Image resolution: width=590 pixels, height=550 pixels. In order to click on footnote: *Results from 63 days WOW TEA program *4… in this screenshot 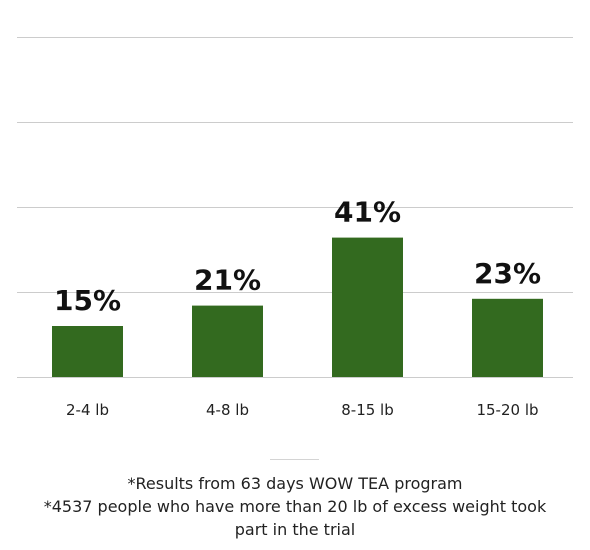, I will do `click(295, 506)`.